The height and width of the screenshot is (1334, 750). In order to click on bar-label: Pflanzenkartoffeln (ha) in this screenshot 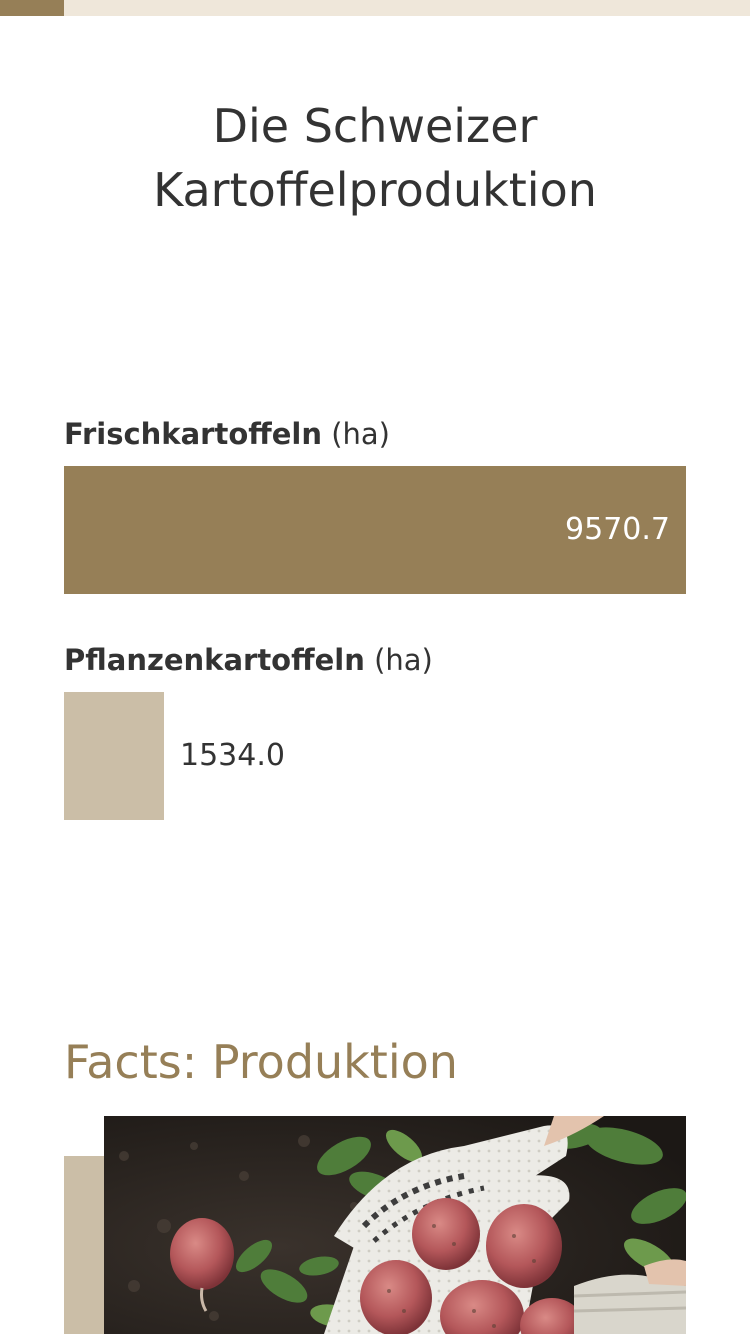, I will do `click(248, 660)`.